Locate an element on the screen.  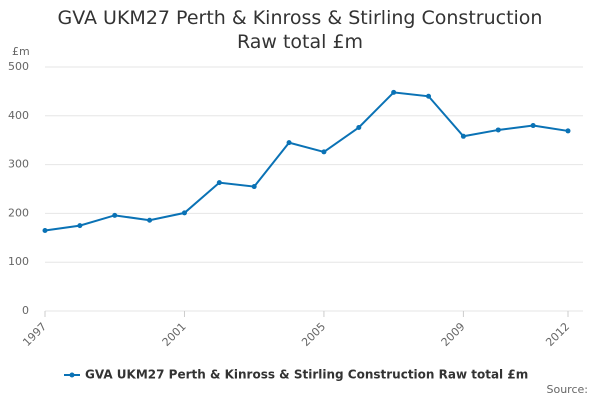
x-tick-label: 2009 is located at coordinates (453, 334).